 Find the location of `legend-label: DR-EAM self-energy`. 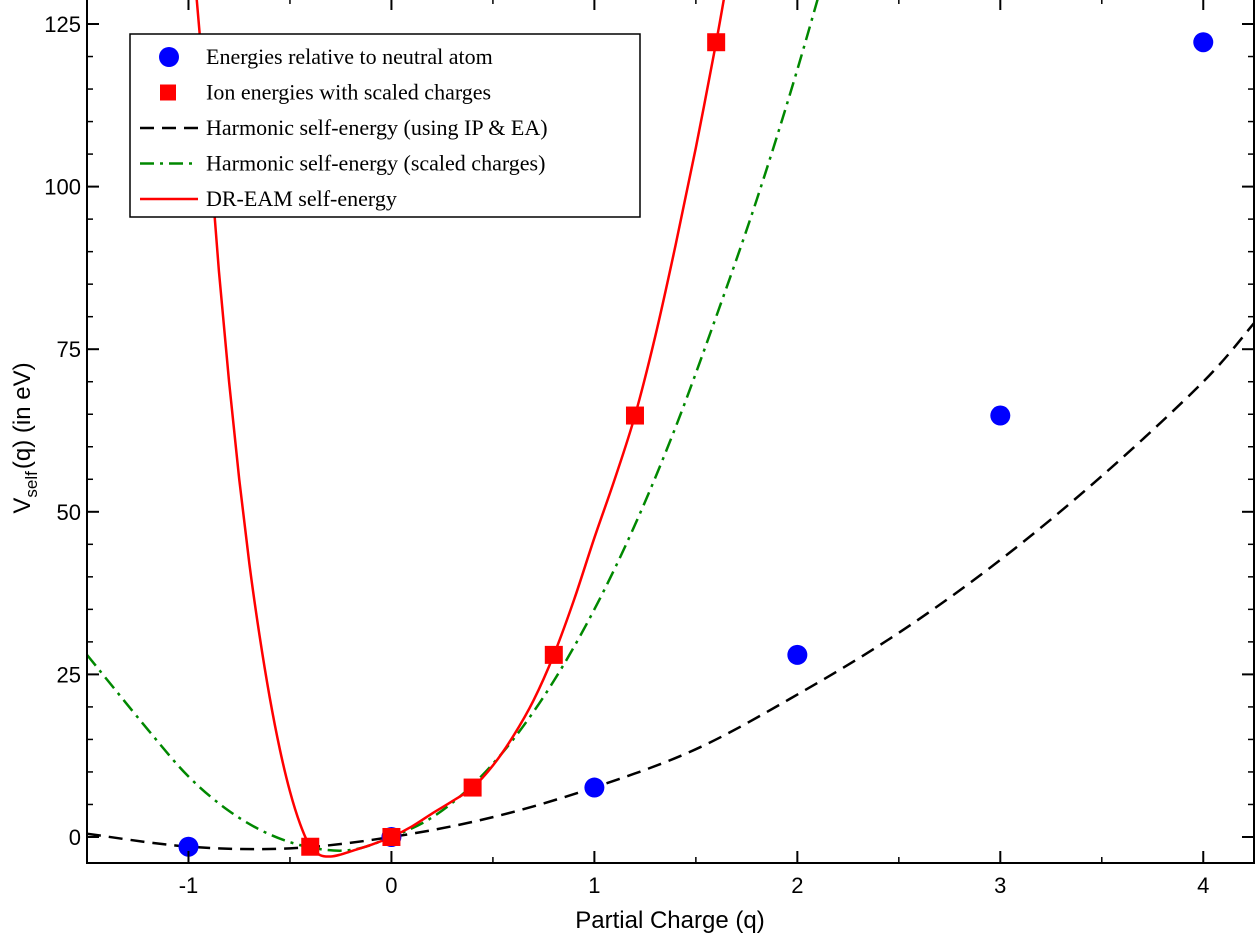

legend-label: DR-EAM self-energy is located at coordinates (301, 198).